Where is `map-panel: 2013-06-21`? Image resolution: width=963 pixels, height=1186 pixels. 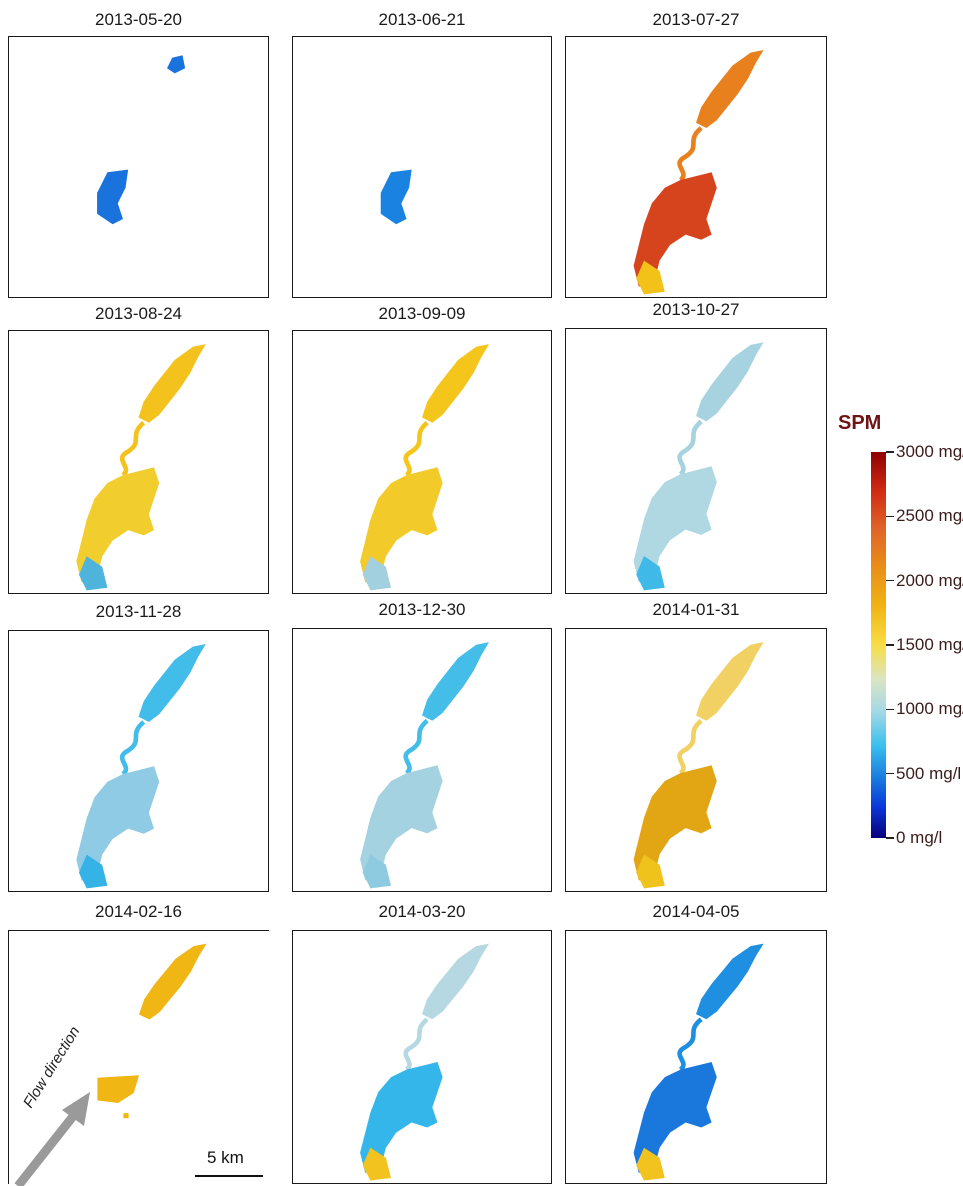 map-panel: 2013-06-21 is located at coordinates (422, 150).